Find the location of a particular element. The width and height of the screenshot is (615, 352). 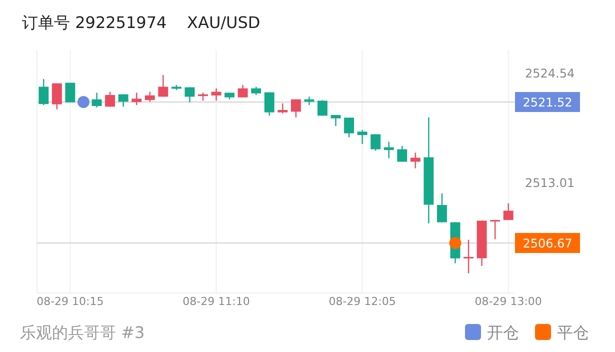

y-tick-label: 2513.01 is located at coordinates (550, 183).